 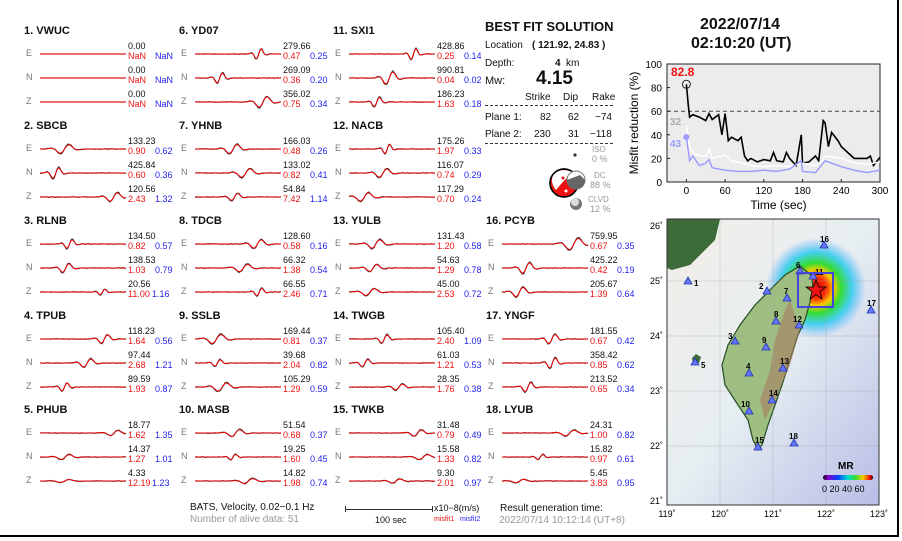 What do you see at coordinates (686, 137) in the screenshot?
I see `series3-start-marker` at bounding box center [686, 137].